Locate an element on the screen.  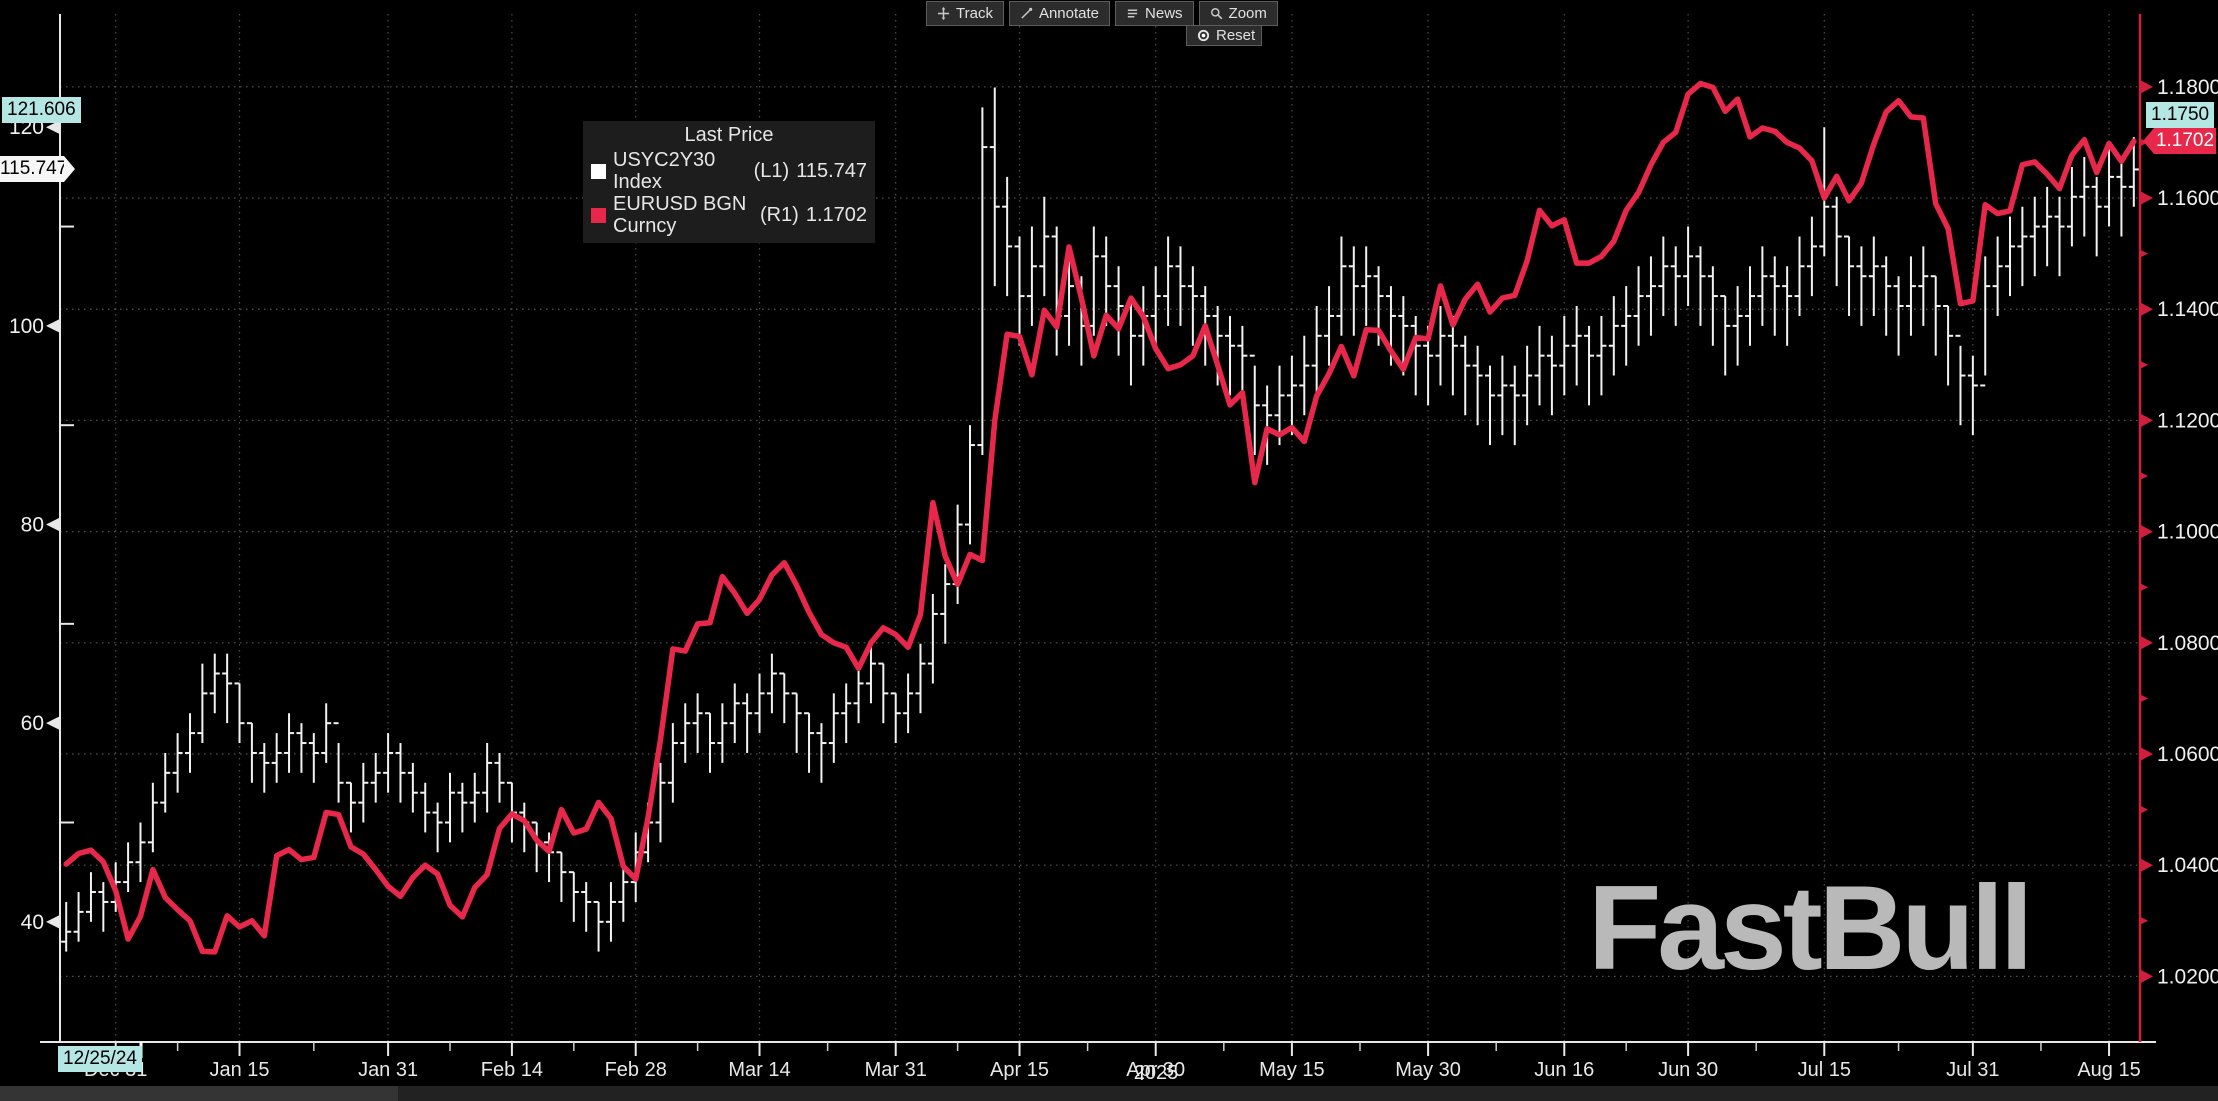
reset-button: Reset is located at coordinates (1224, 35).